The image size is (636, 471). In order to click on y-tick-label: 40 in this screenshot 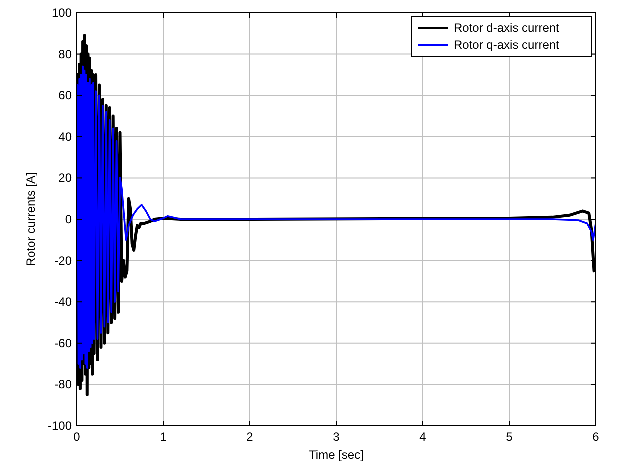, I will do `click(65, 137)`.